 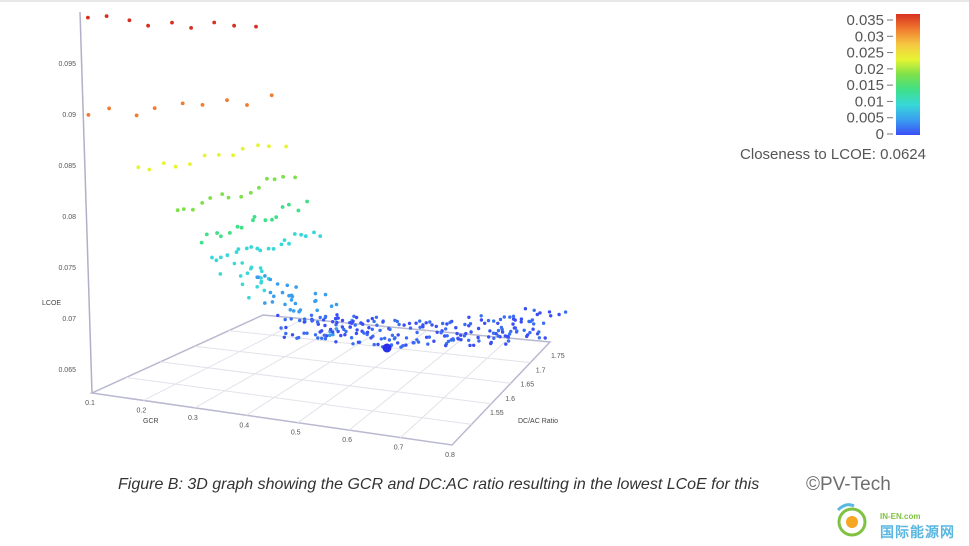 I want to click on grid-line-gcr, so click(x=408, y=382).